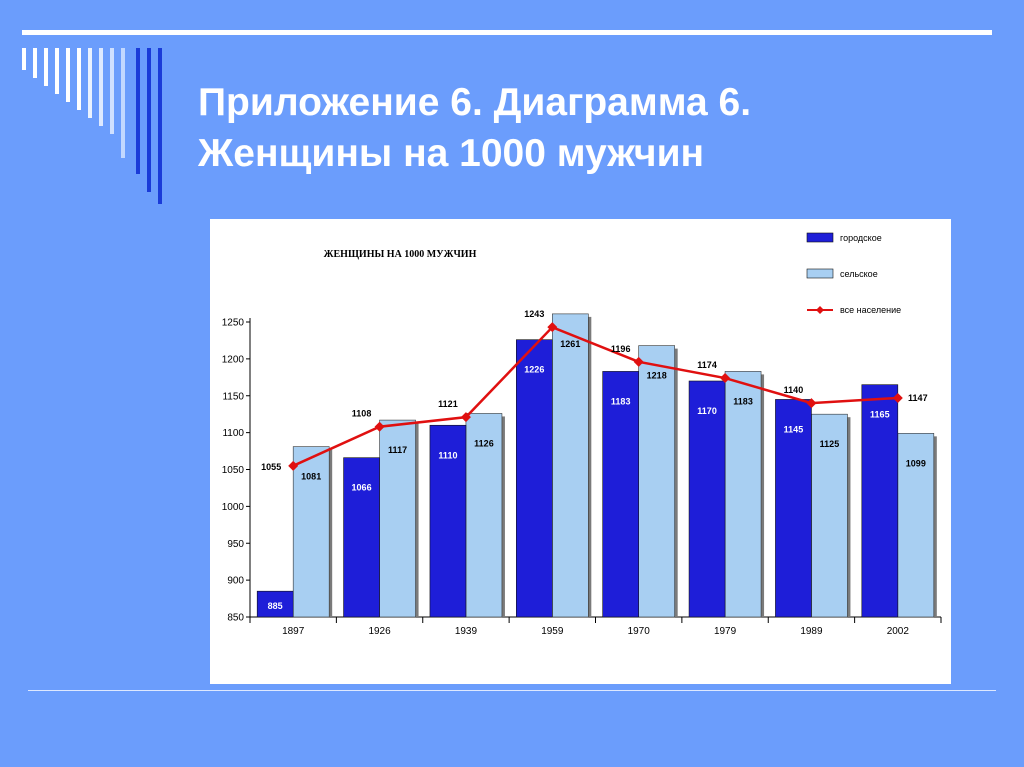  I want to click on y-tick-label: 950, so click(235, 544).